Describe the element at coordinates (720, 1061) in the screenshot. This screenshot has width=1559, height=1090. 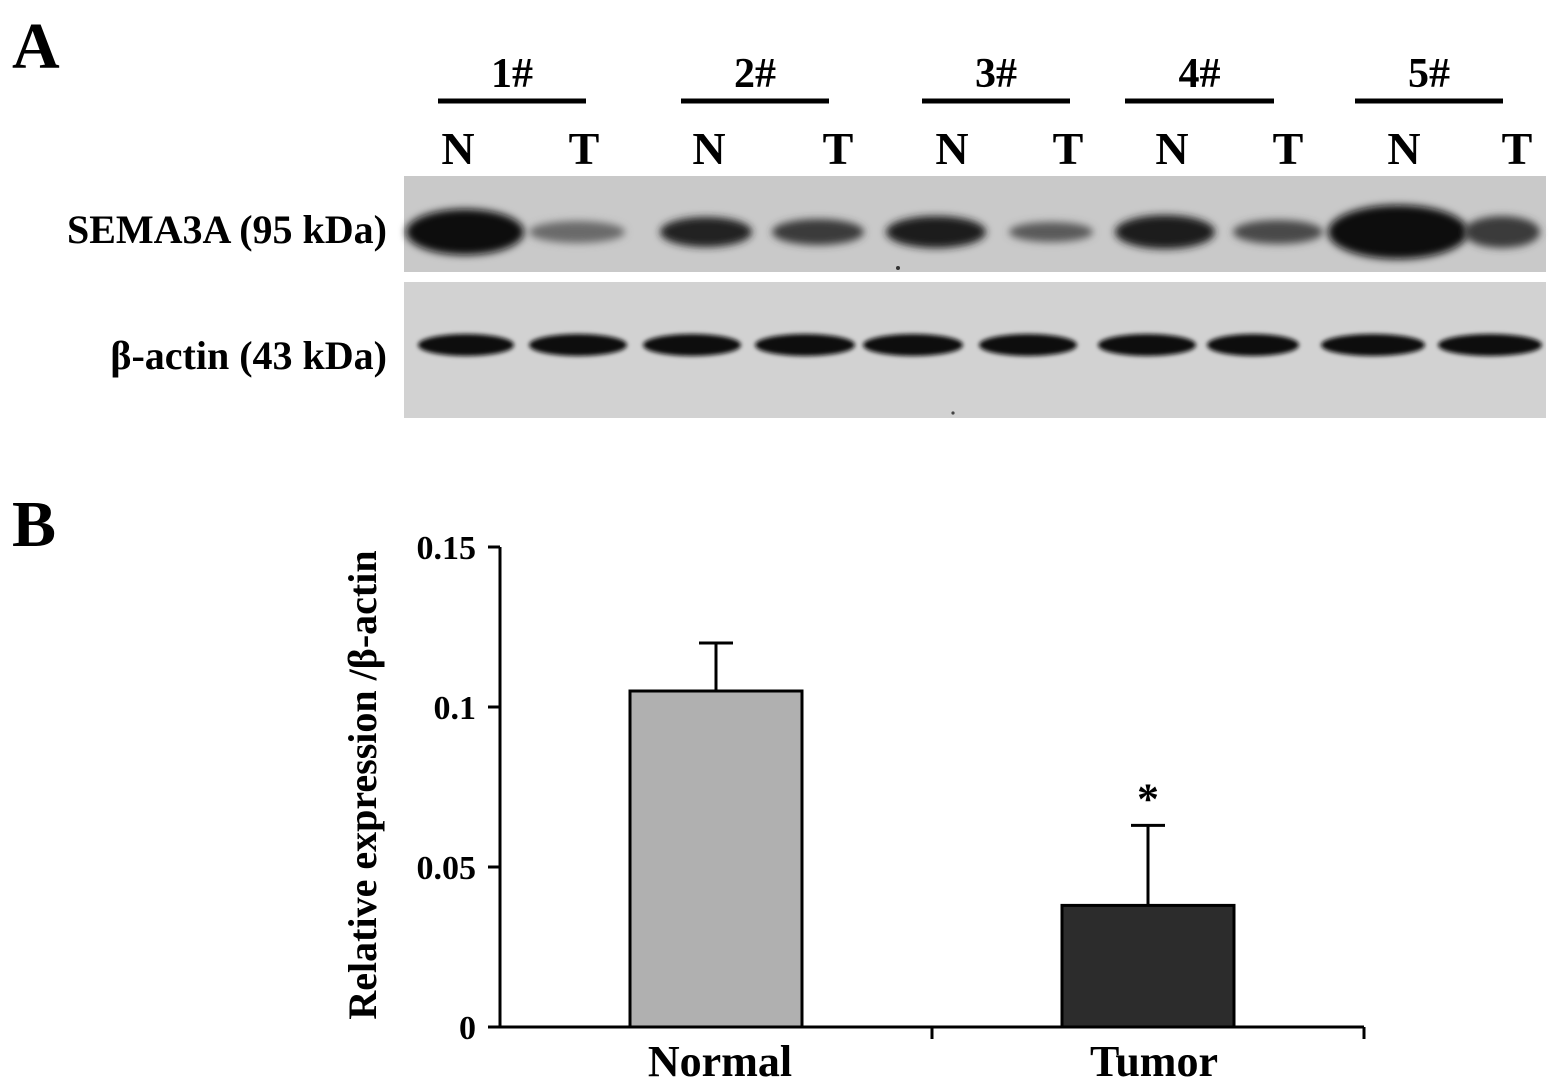
I see `x-tick-label: Normal` at that location.